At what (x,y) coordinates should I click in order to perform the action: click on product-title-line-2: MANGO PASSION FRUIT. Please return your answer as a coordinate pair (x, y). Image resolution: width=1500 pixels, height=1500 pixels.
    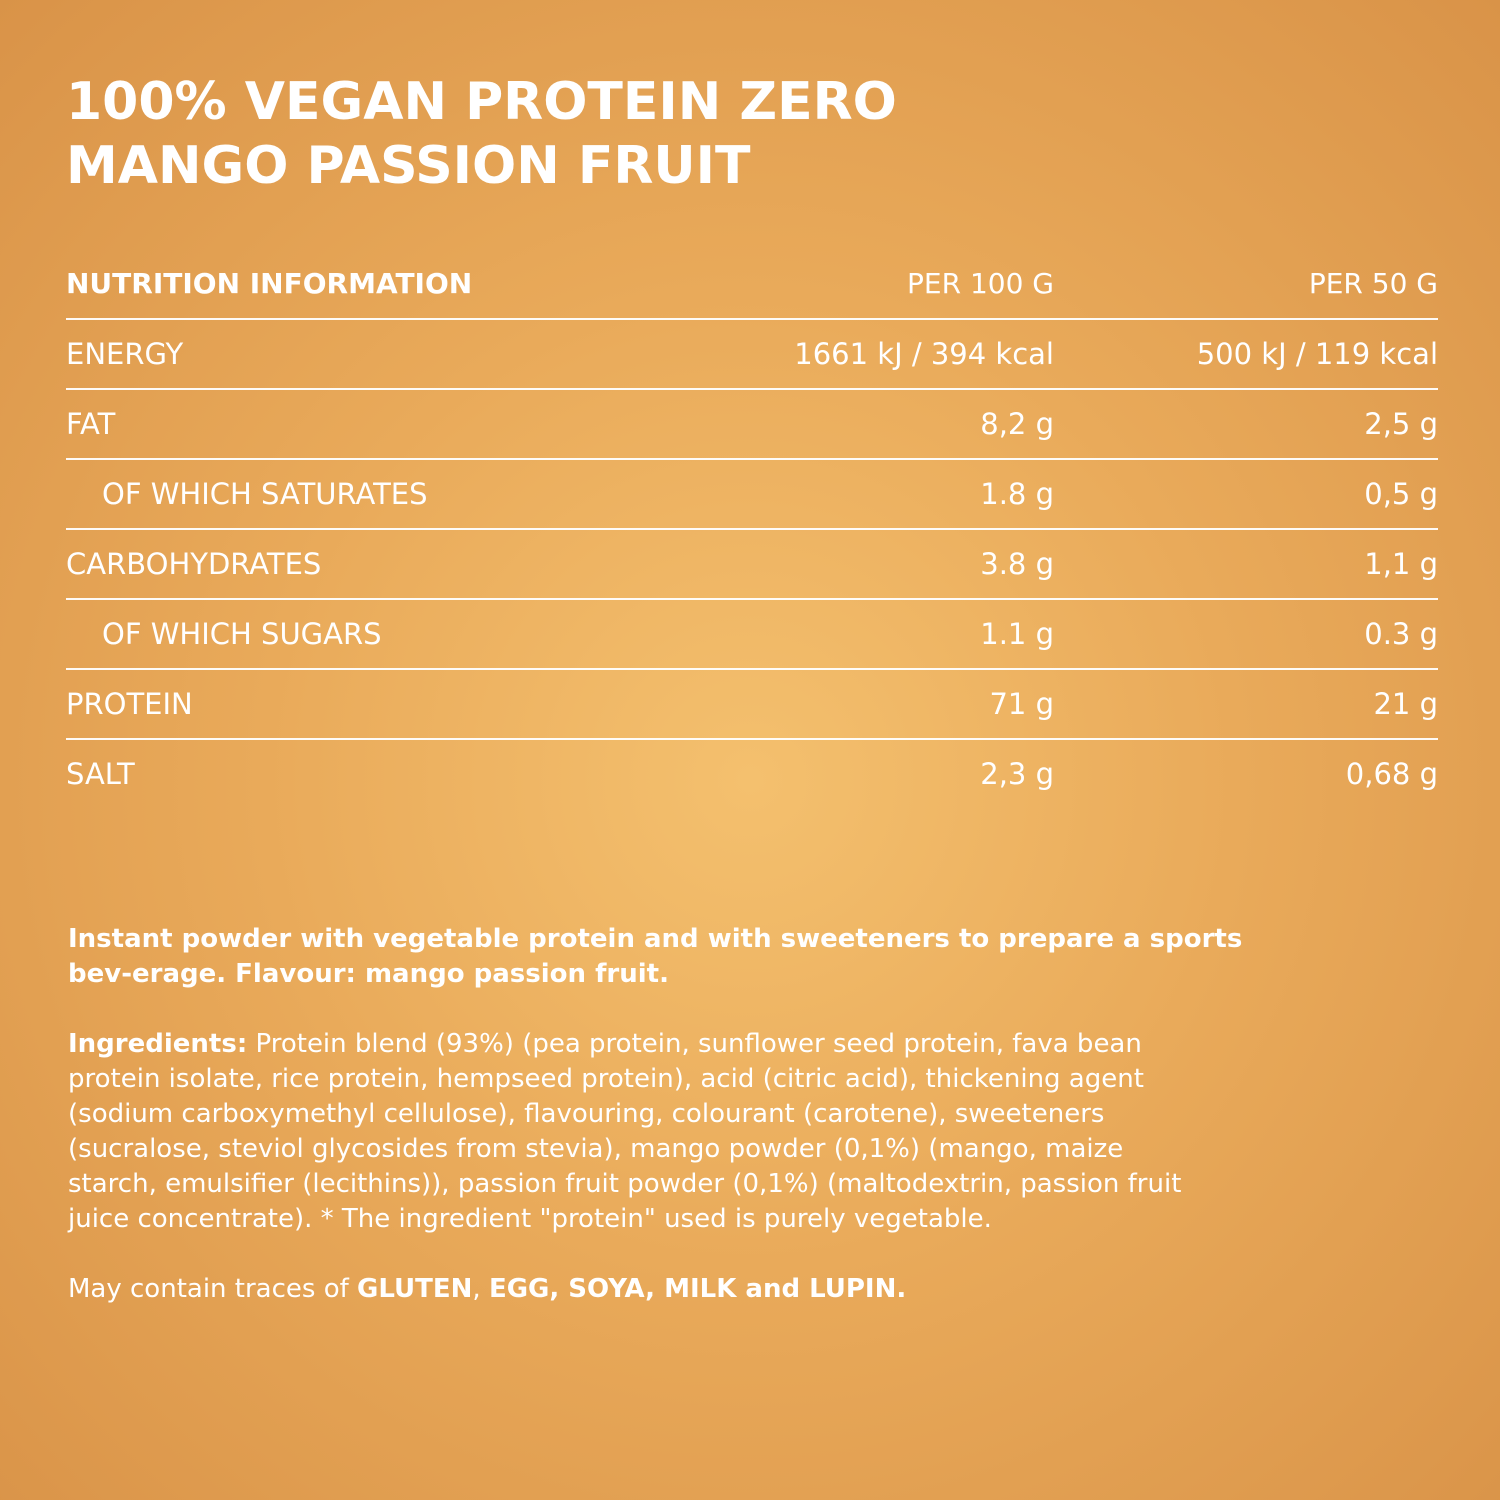
    Looking at the image, I should click on (408, 166).